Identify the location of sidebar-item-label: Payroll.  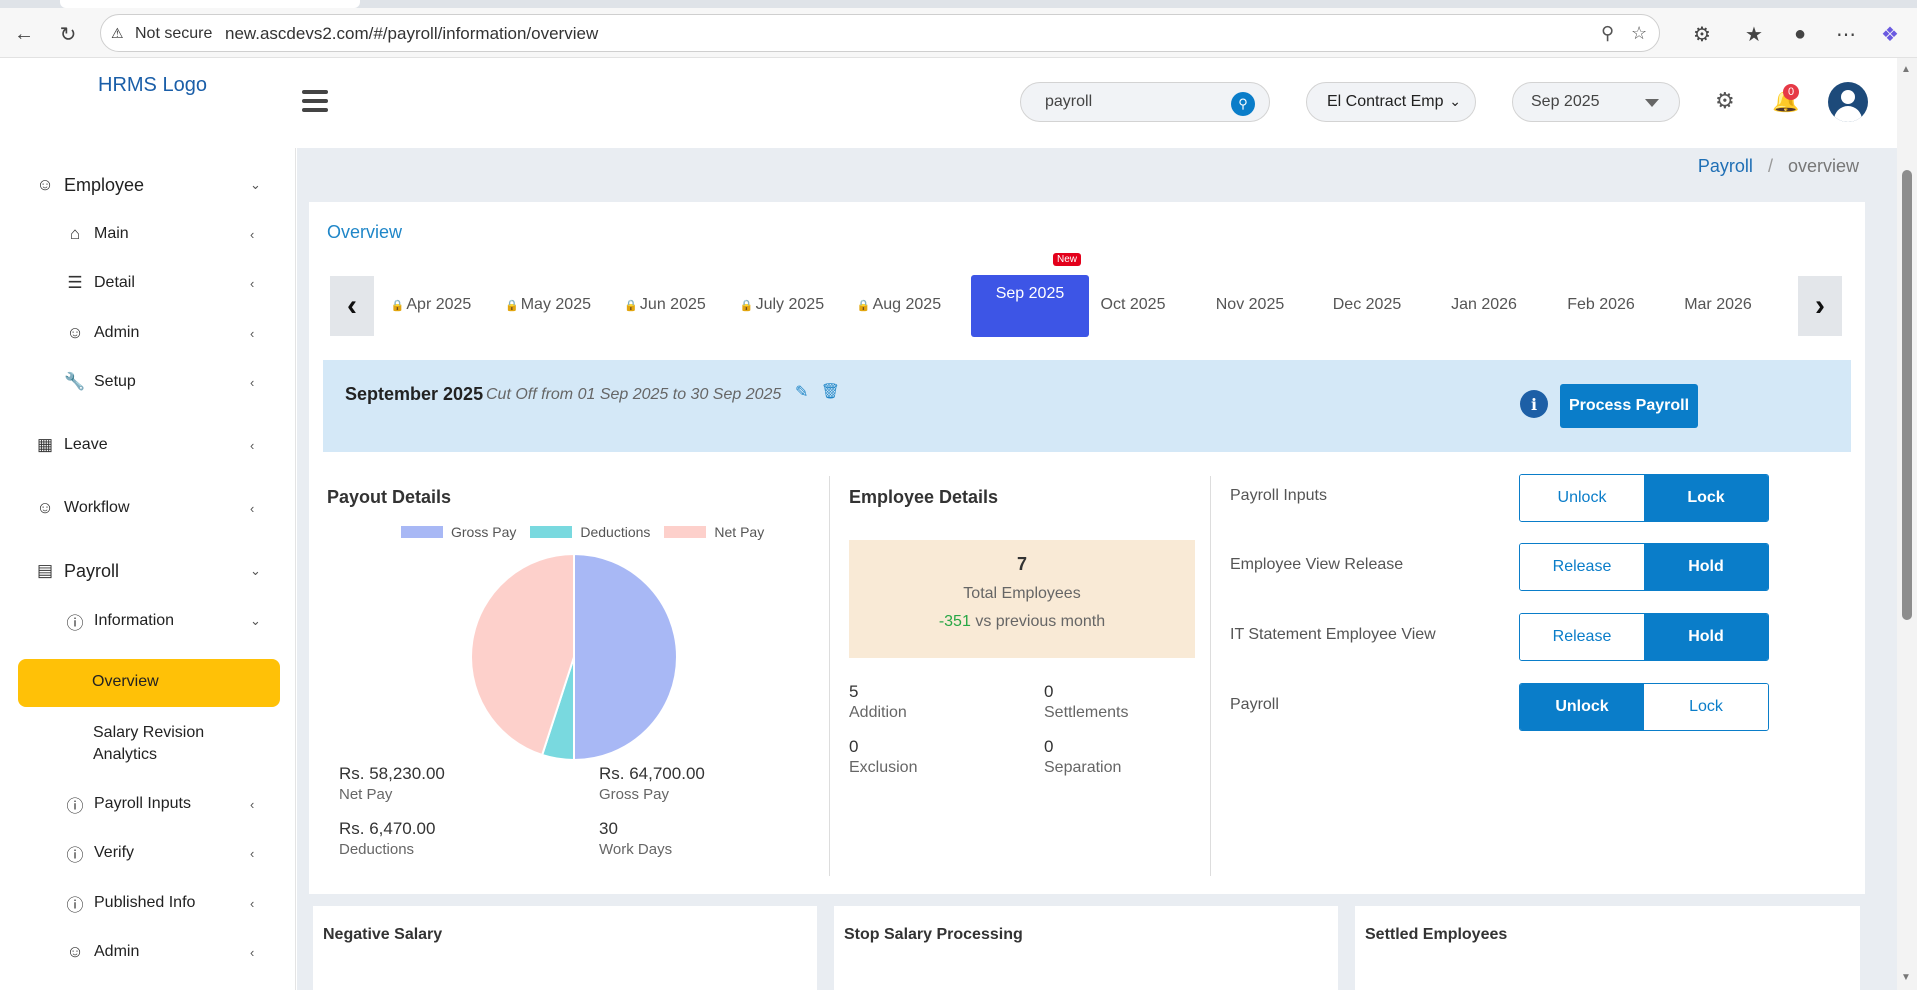
(92, 570).